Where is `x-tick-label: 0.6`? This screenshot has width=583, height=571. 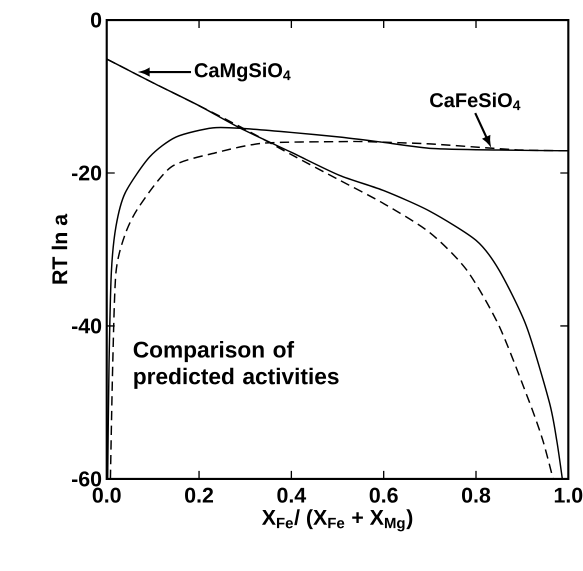 x-tick-label: 0.6 is located at coordinates (384, 495).